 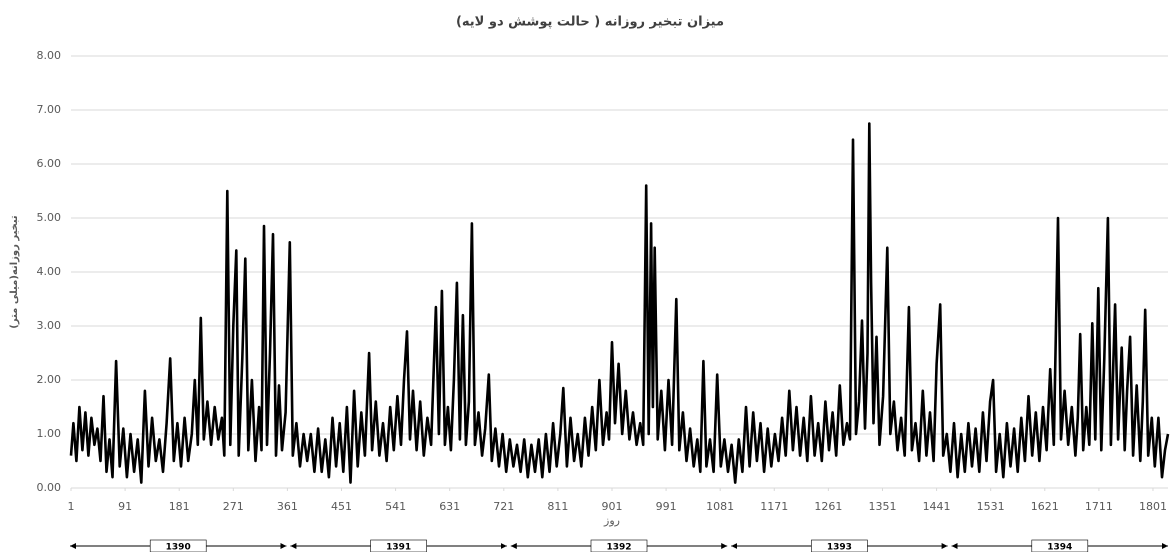 I want to click on y-tick-label: 3.00, so click(x=49, y=325).